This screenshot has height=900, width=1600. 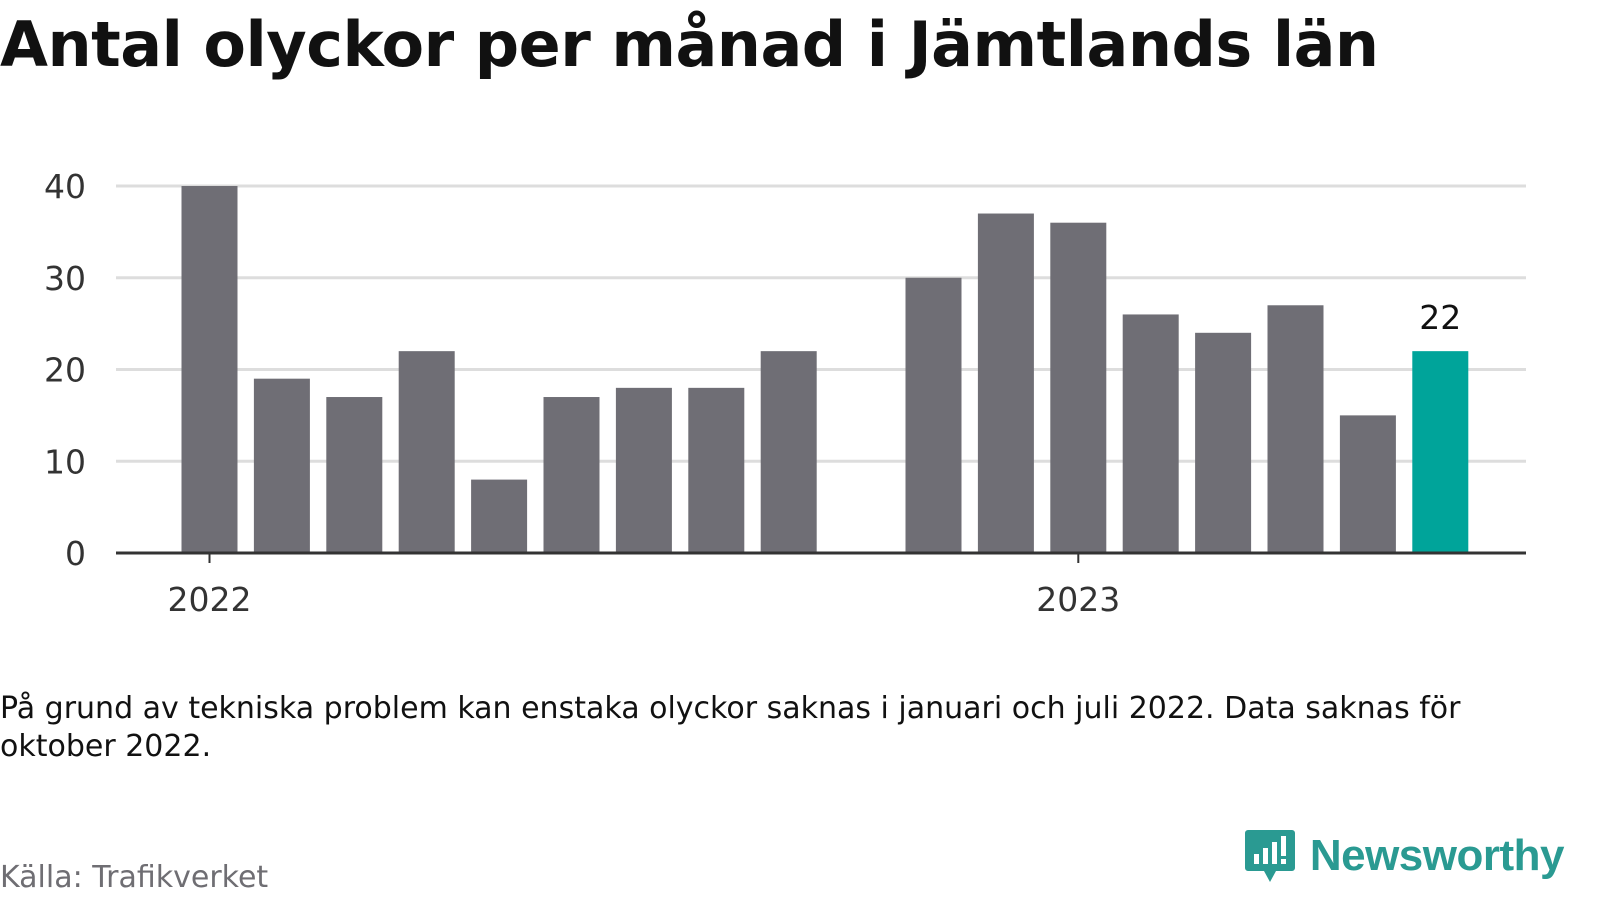 I want to click on newsworthy-logo-icon, so click(x=1269, y=856).